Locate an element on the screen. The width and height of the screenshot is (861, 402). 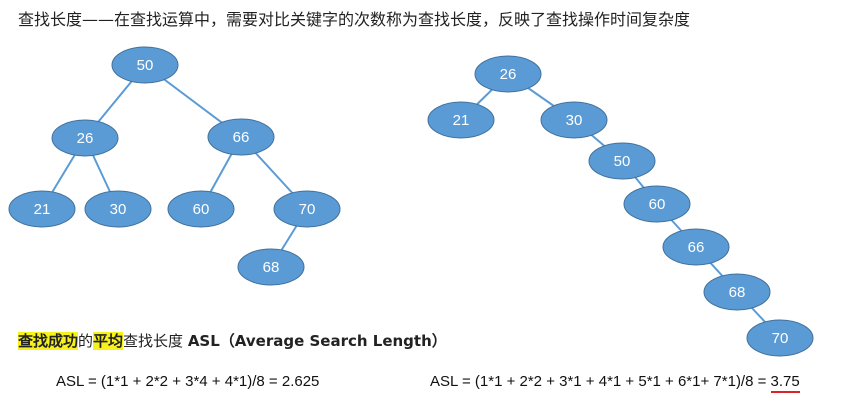
highlight-success: 查找成功 is located at coordinates (48, 341).